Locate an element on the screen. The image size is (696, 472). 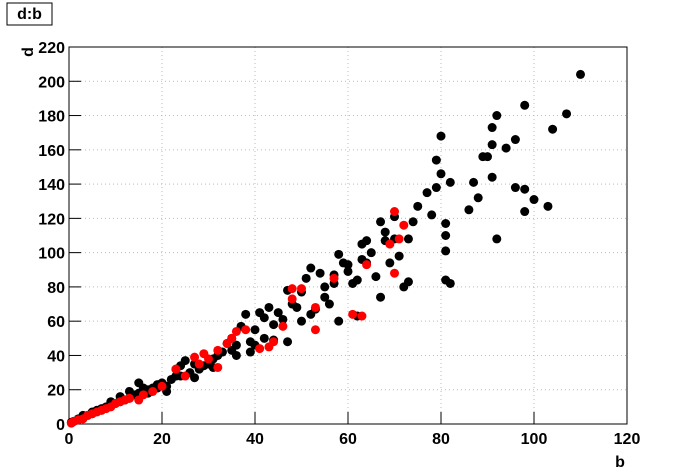
x-tick-label: 40 is located at coordinates (255, 439).